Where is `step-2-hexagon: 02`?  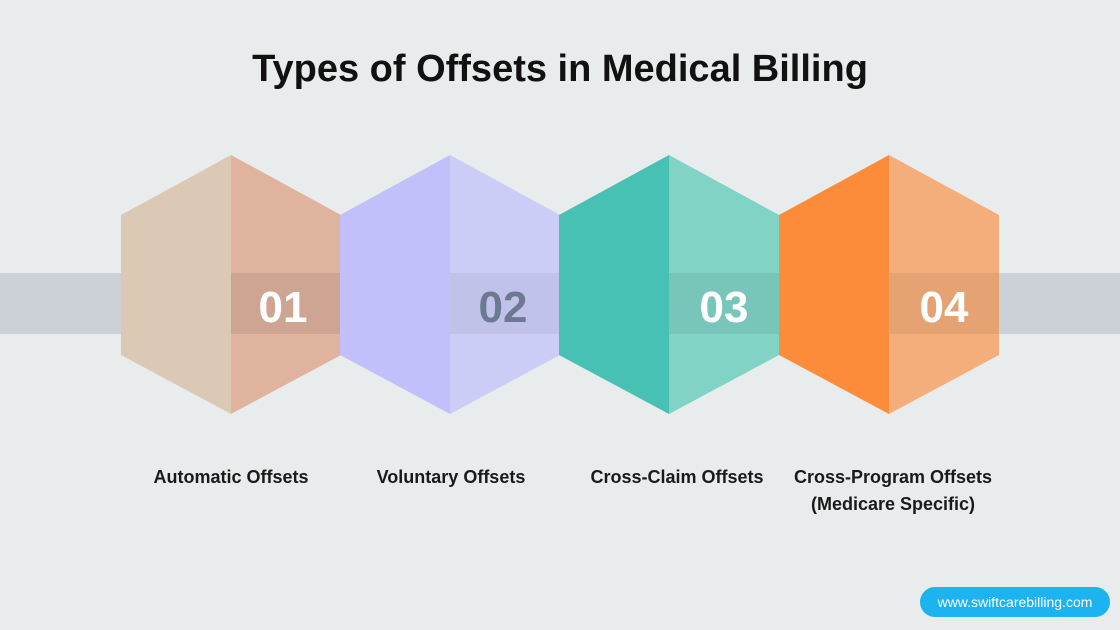
step-2-hexagon: 02 is located at coordinates (450, 284).